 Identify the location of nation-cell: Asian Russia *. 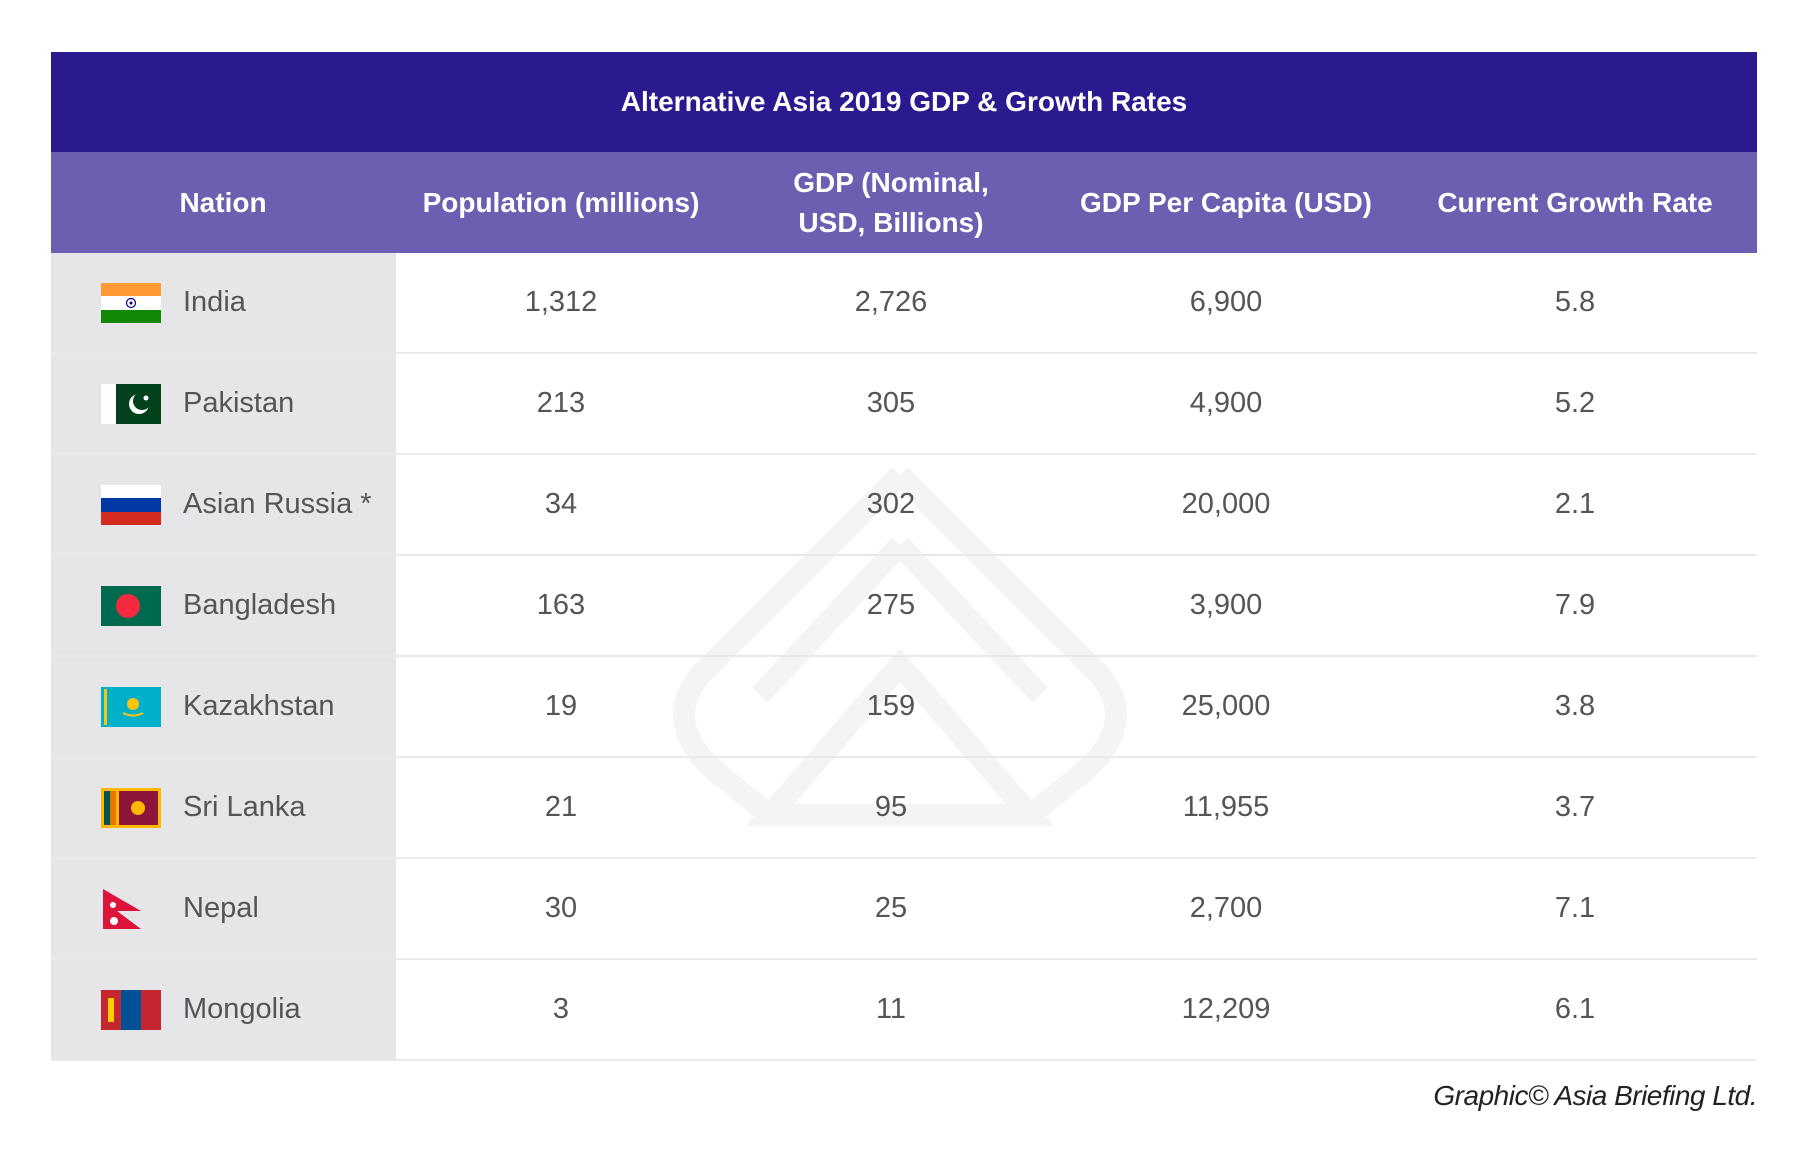
(223, 504).